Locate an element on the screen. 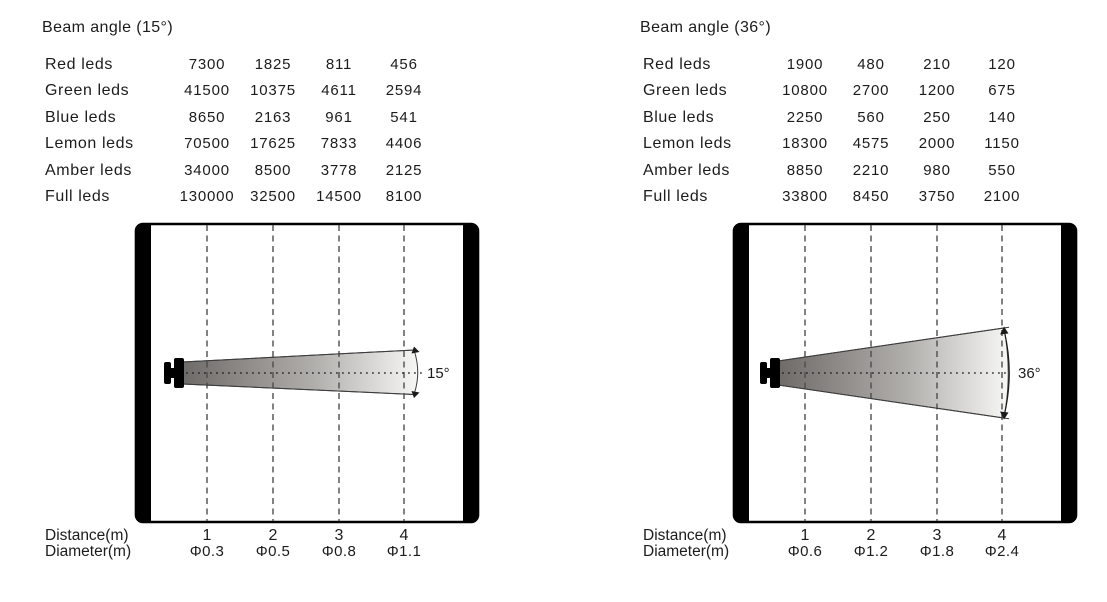 This screenshot has height=602, width=1107. lux-value: 2210 is located at coordinates (871, 170).